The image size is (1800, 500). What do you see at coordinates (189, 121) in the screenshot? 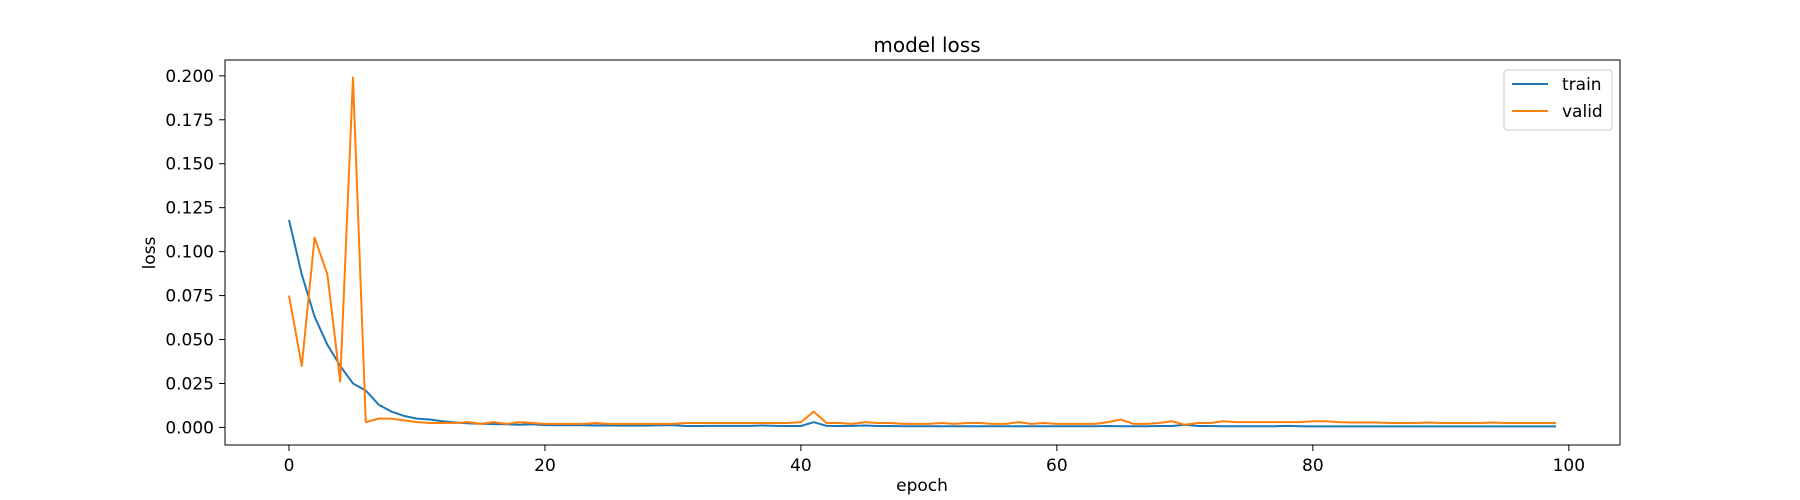
I see `y-tick-label: 0.175` at bounding box center [189, 121].